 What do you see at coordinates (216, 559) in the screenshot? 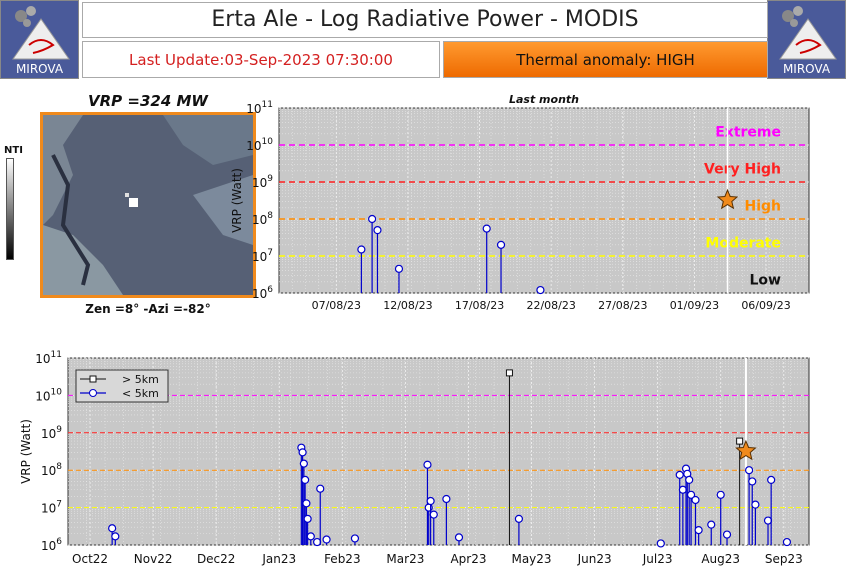
I see `x-tick-label: Dec22` at bounding box center [216, 559].